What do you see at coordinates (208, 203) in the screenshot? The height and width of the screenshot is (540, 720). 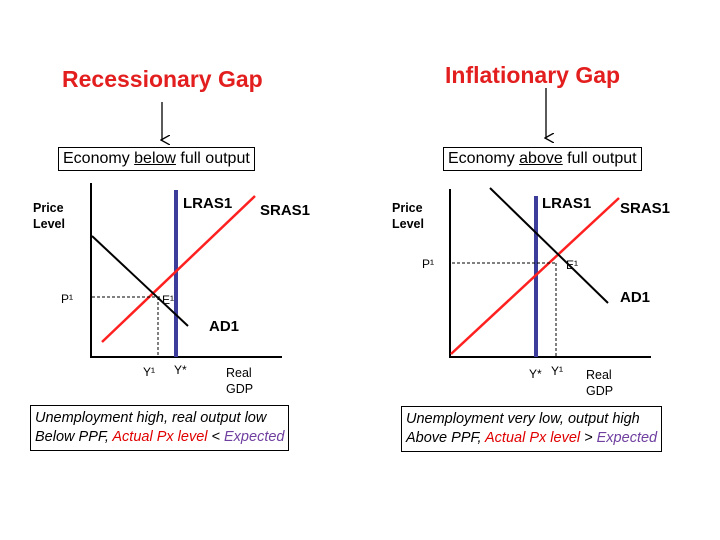 I see `left-lras-label: LRAS1` at bounding box center [208, 203].